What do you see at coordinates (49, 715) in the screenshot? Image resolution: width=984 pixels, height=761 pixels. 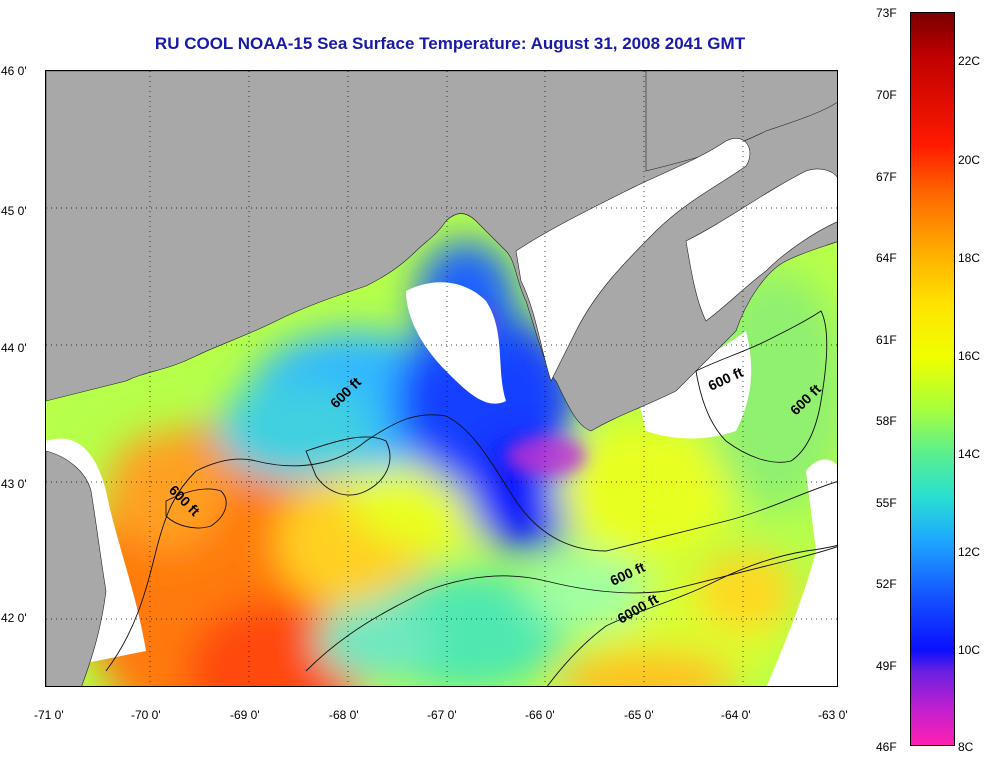 I see `lon-label-71: -71 0'` at bounding box center [49, 715].